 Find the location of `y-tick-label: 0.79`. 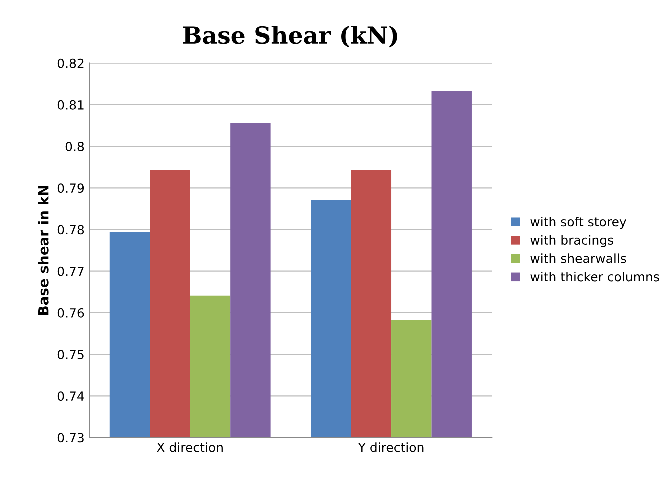

y-tick-label: 0.79 is located at coordinates (71, 189).